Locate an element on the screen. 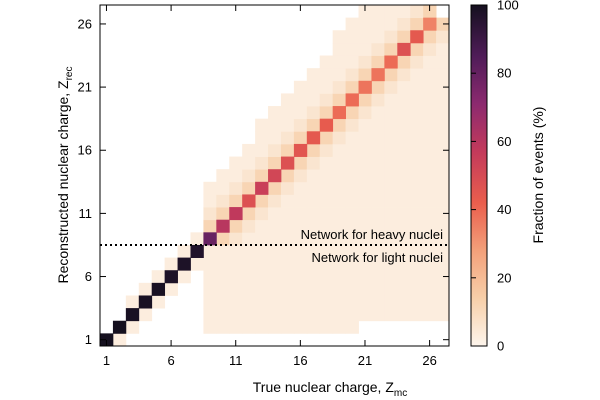 This screenshot has width=600, height=400. colorbar-tick-label: 100 is located at coordinates (508, 6).